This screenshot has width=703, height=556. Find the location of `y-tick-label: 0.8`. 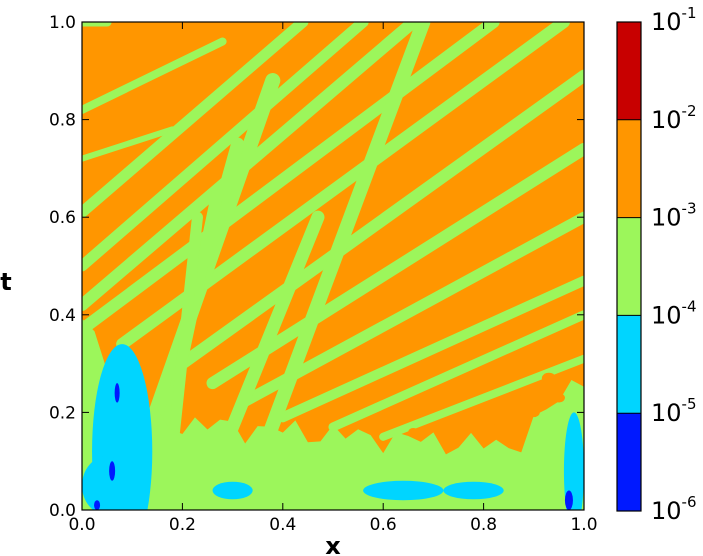

y-tick-label: 0.8 is located at coordinates (62, 121).